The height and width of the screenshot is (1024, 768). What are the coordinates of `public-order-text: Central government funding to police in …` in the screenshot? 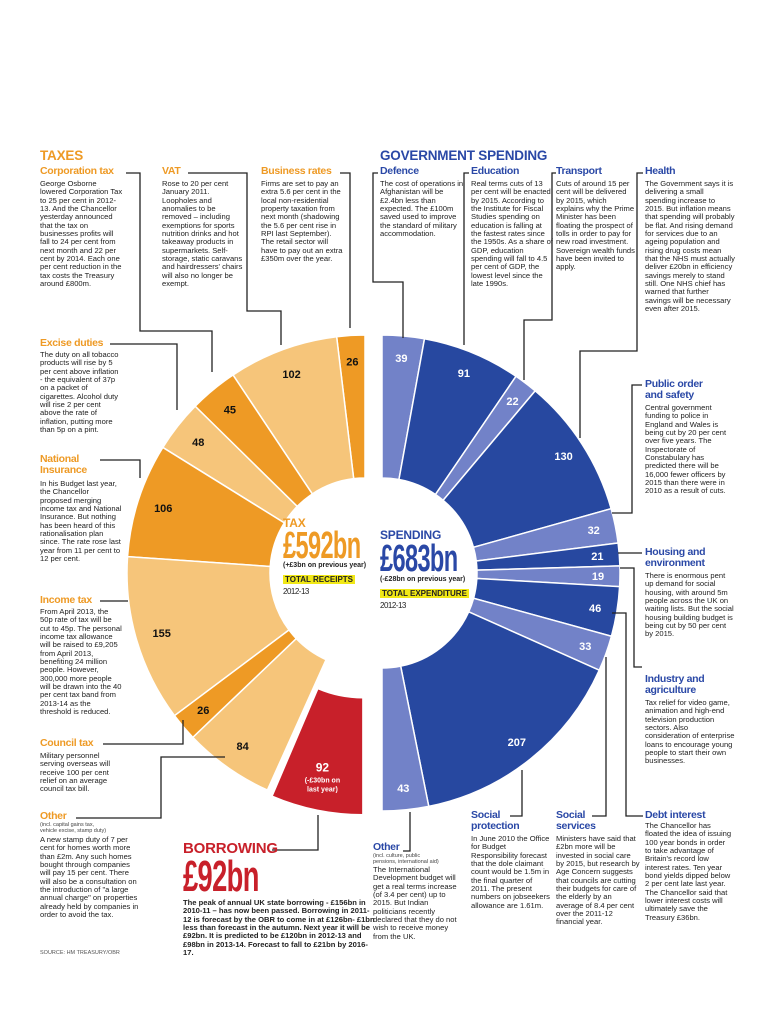 It's located at (686, 449).